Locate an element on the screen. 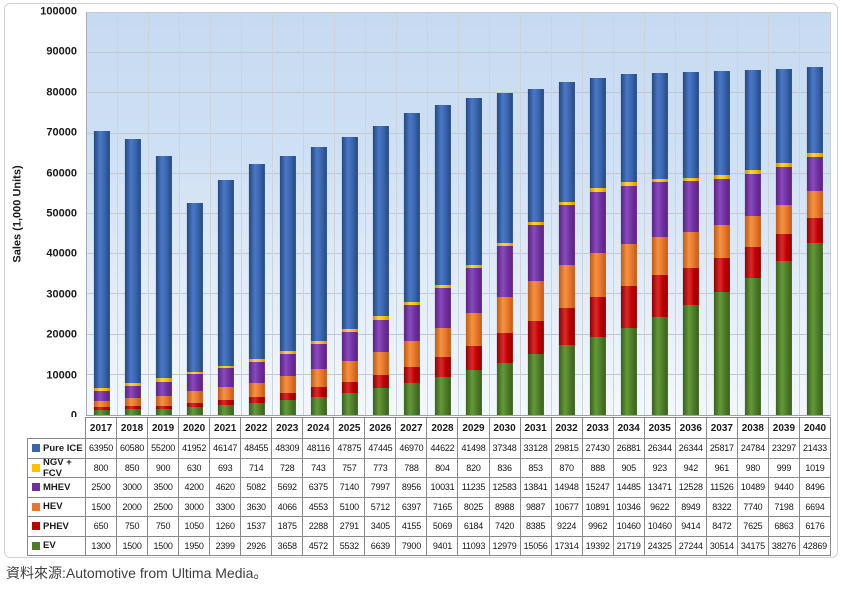  value-cell-pure-ice-2027: 46970 is located at coordinates (412, 449).